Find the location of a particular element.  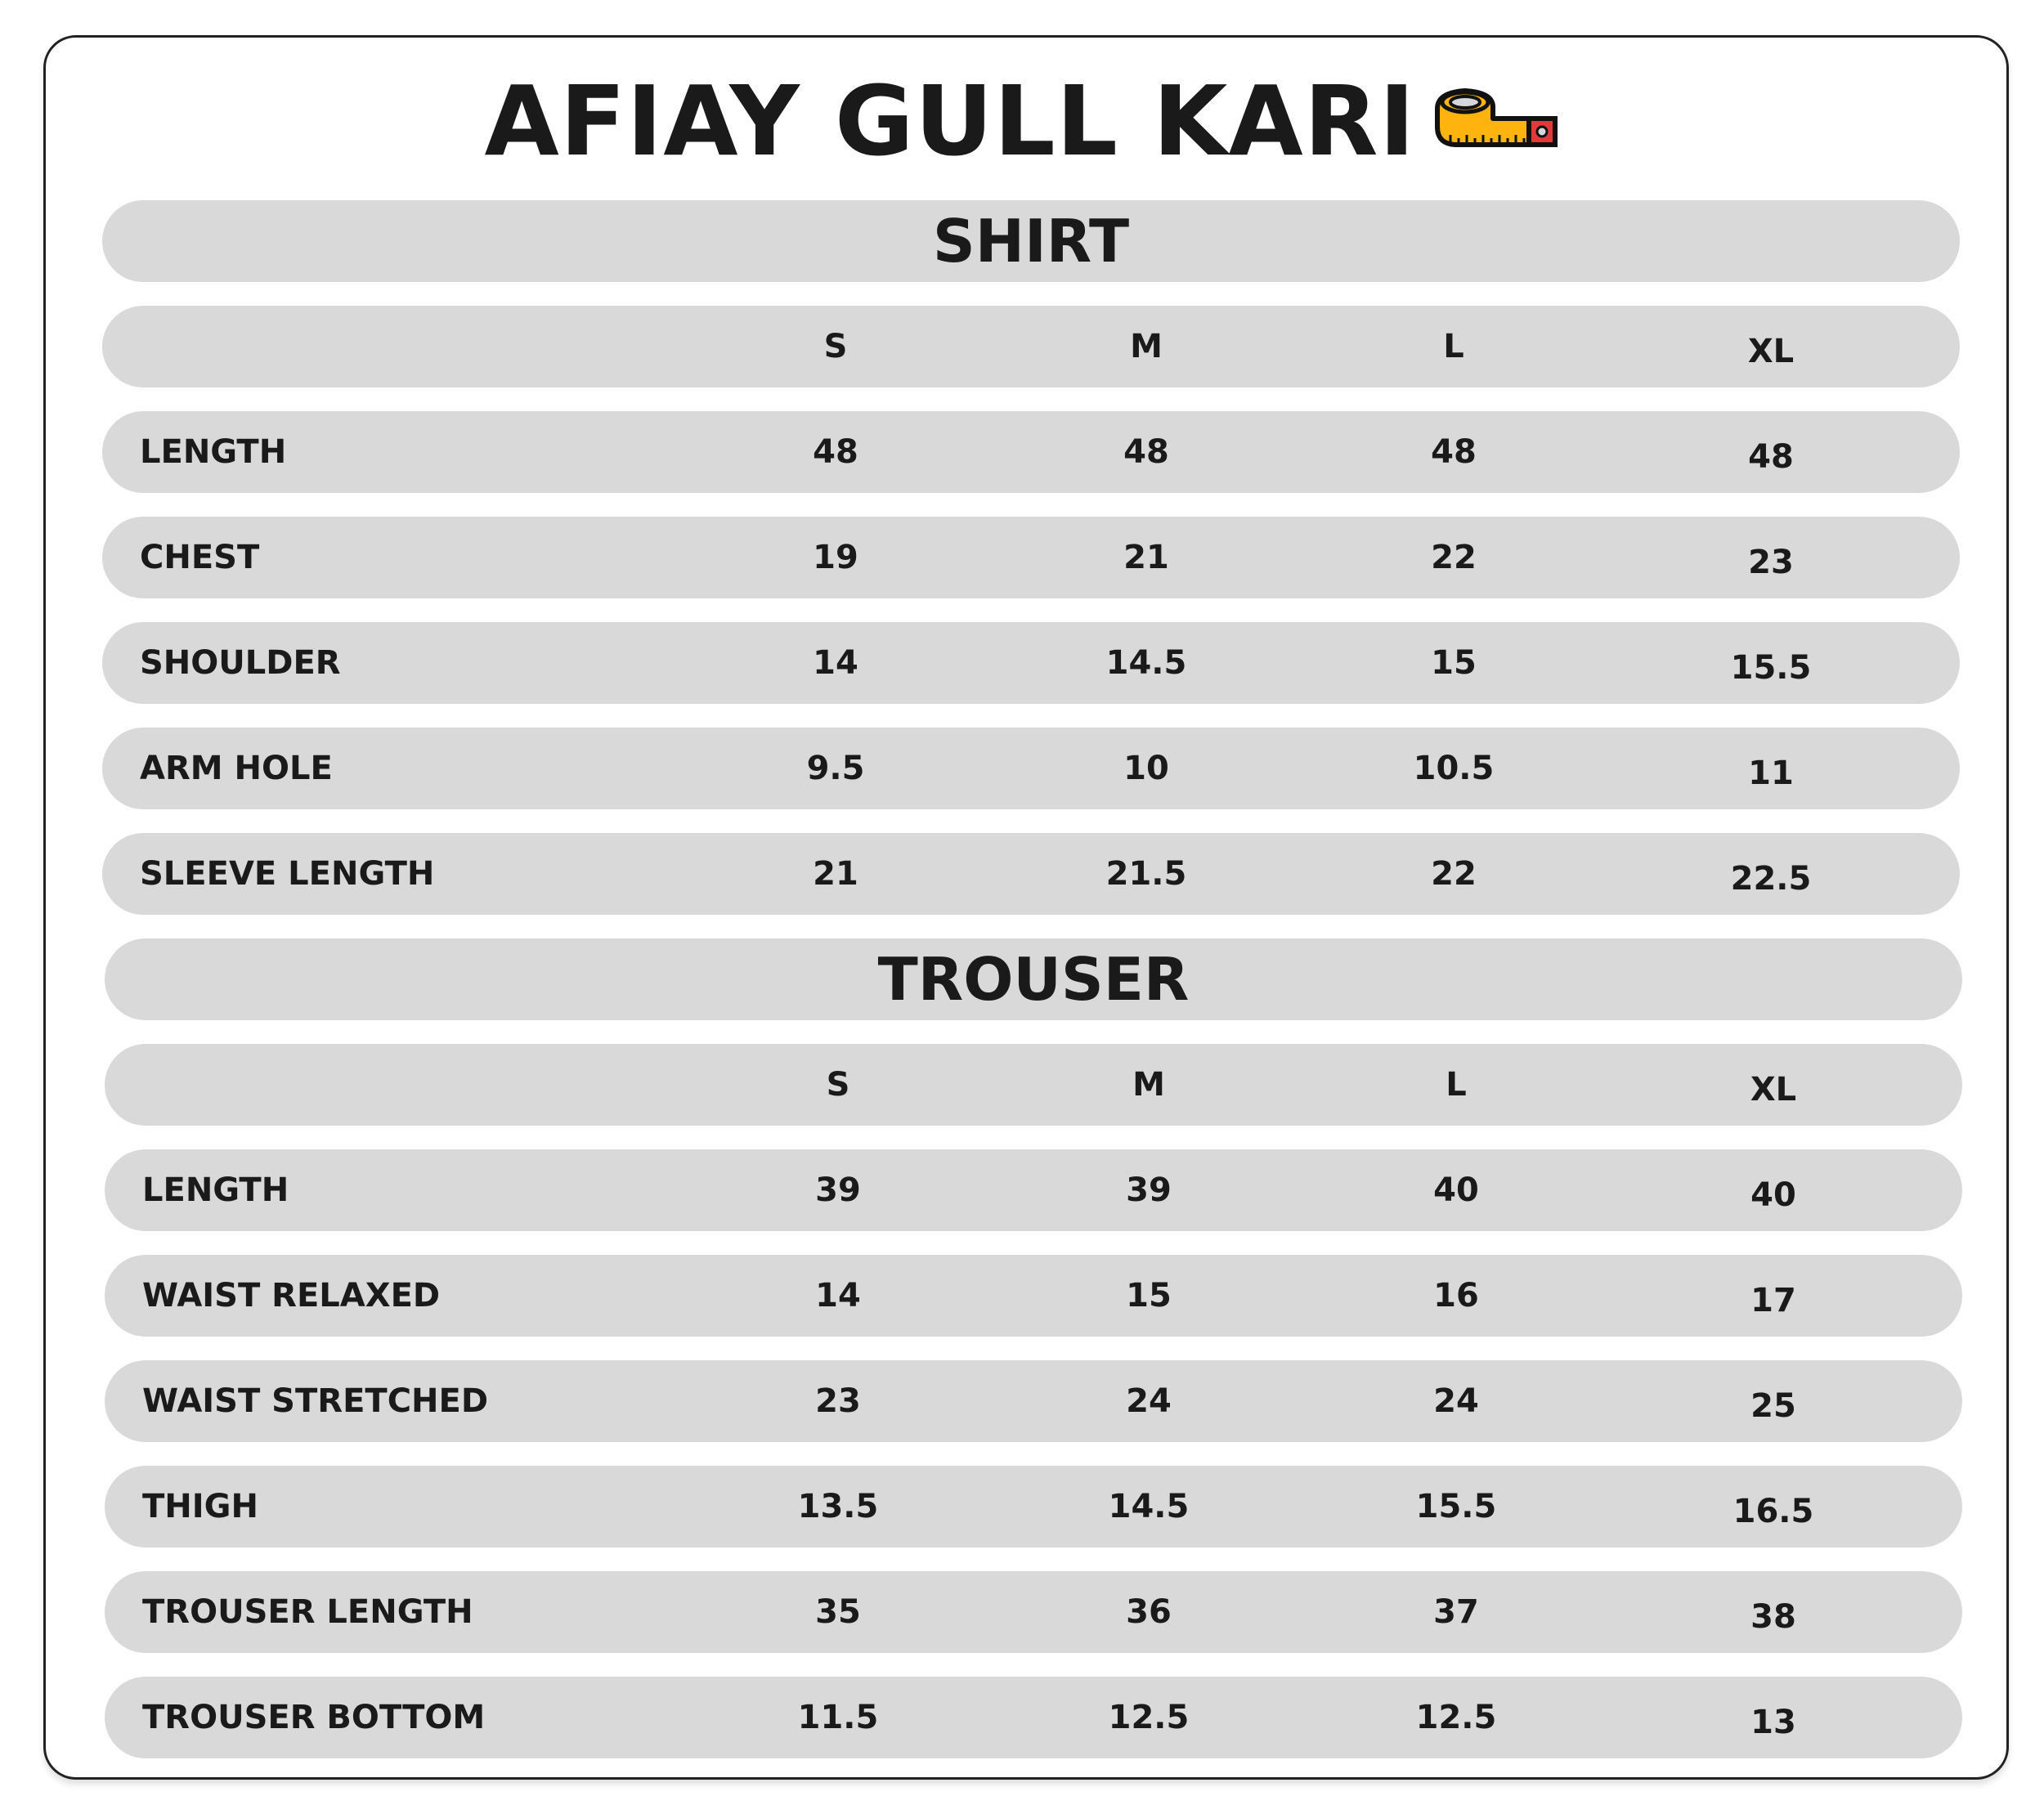

table-row: LENGTH 48 48 48 48 is located at coordinates (1031, 452).